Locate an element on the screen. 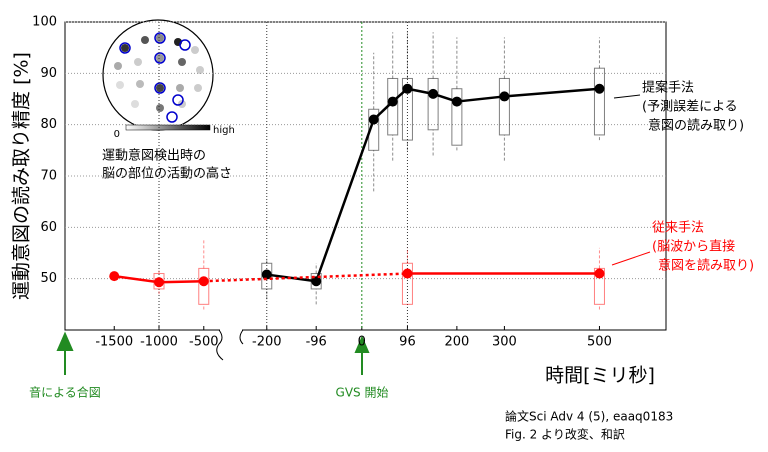 The height and width of the screenshot is (452, 768). series-label: 提案手法 is located at coordinates (668, 88).